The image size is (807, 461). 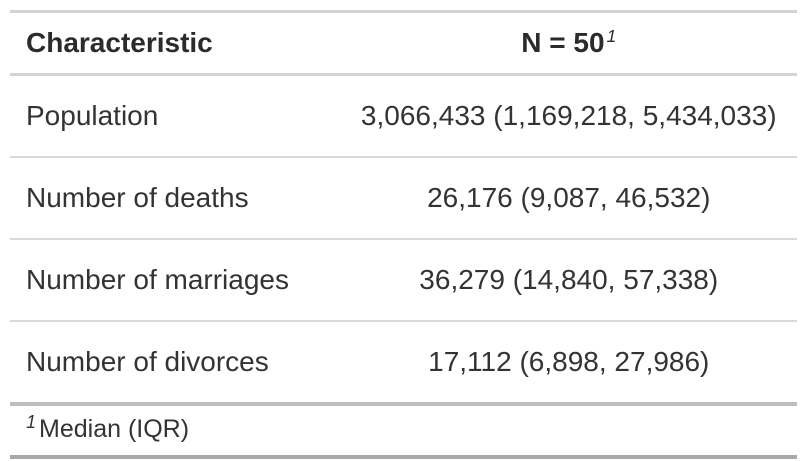 I want to click on column-header-n: N = 50 1, so click(x=568, y=44).